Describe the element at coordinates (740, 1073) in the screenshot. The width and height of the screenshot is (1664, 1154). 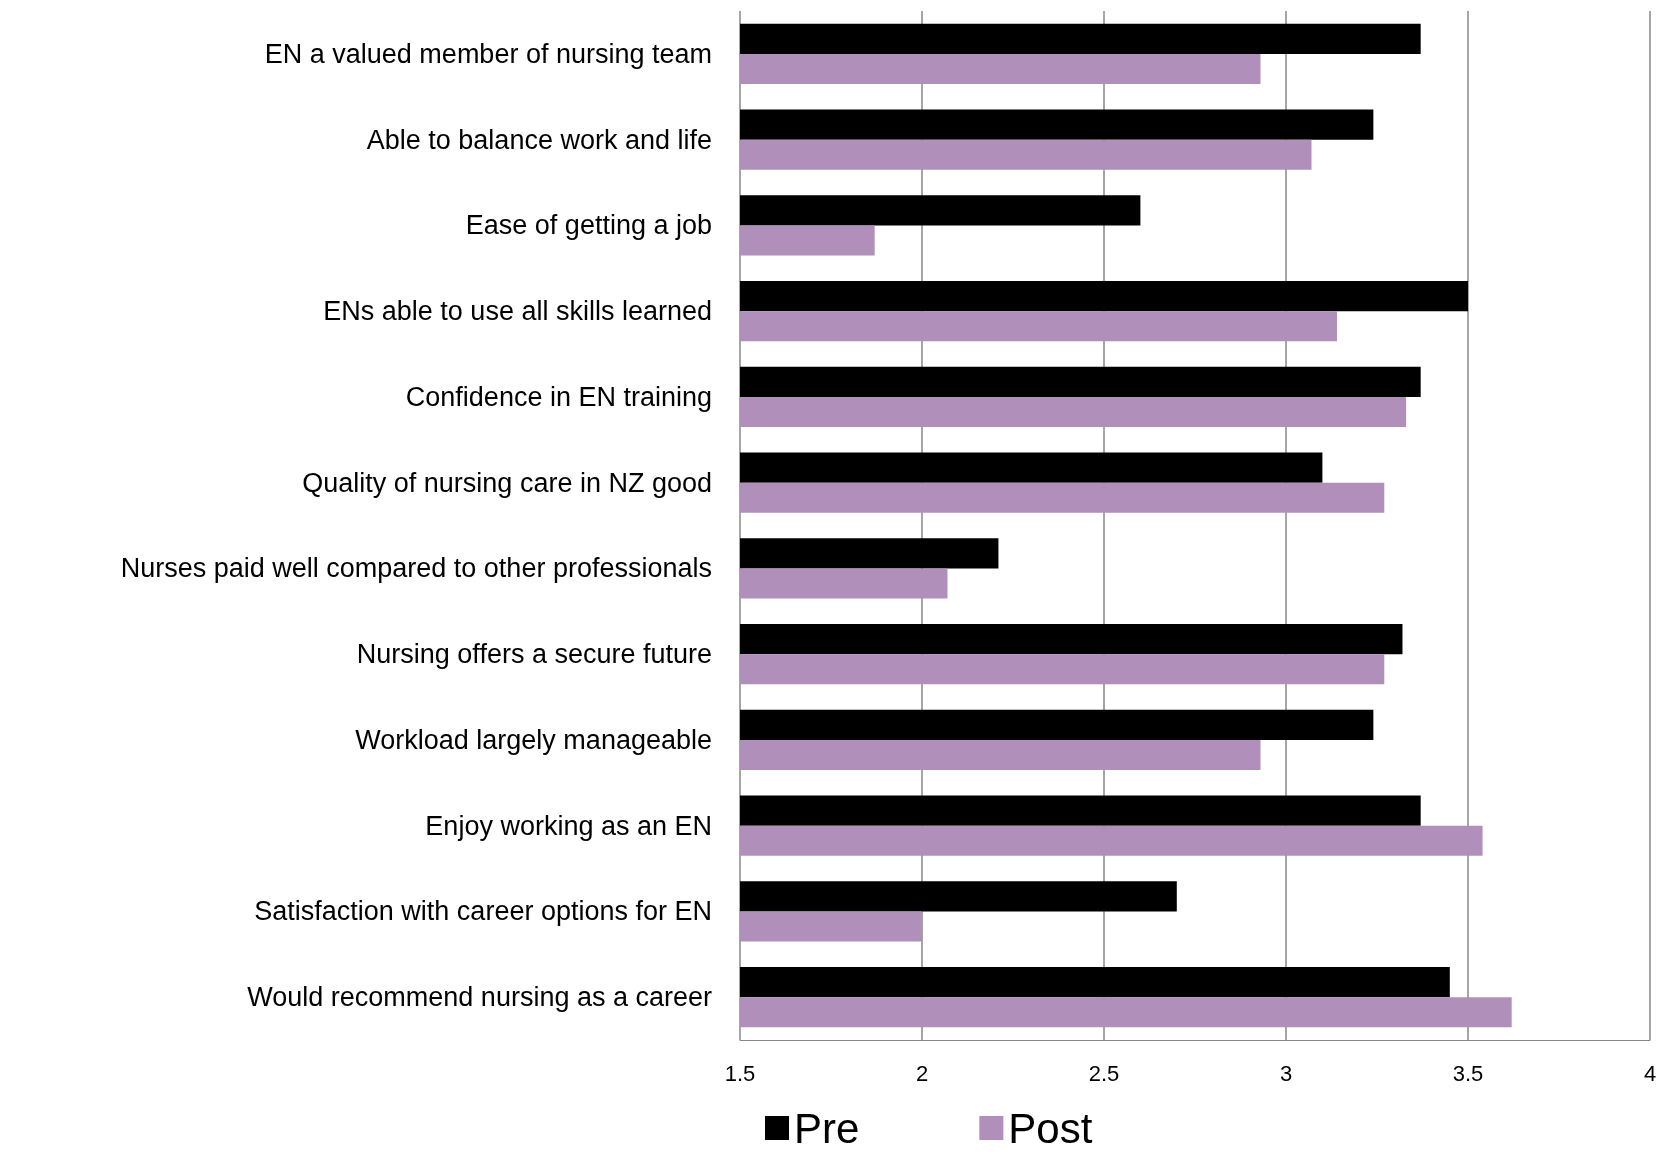
I see `x-tick-label: 1.5` at that location.